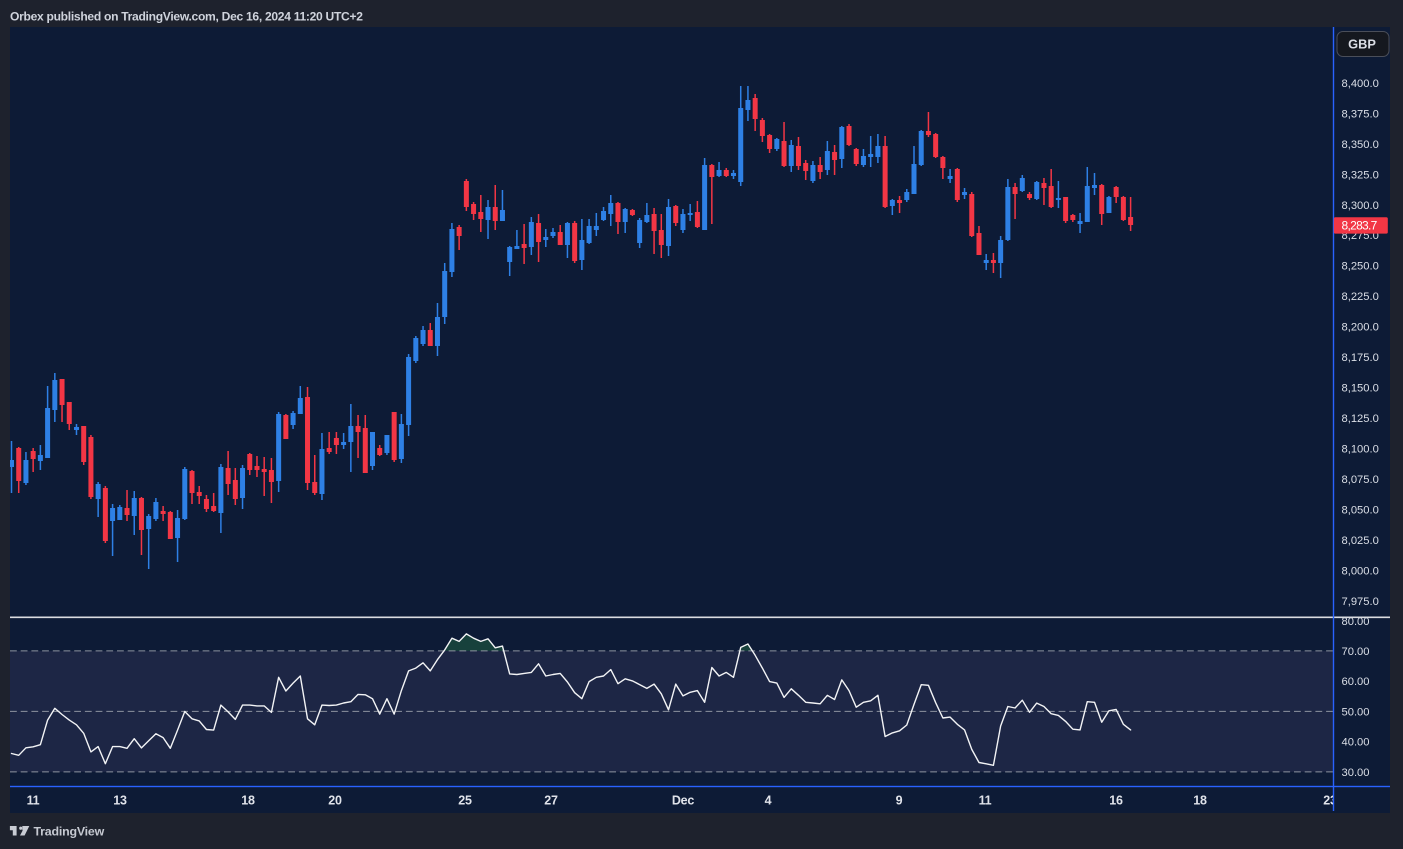  Describe the element at coordinates (1356, 743) in the screenshot. I see `svg-text: 40.00` at that location.